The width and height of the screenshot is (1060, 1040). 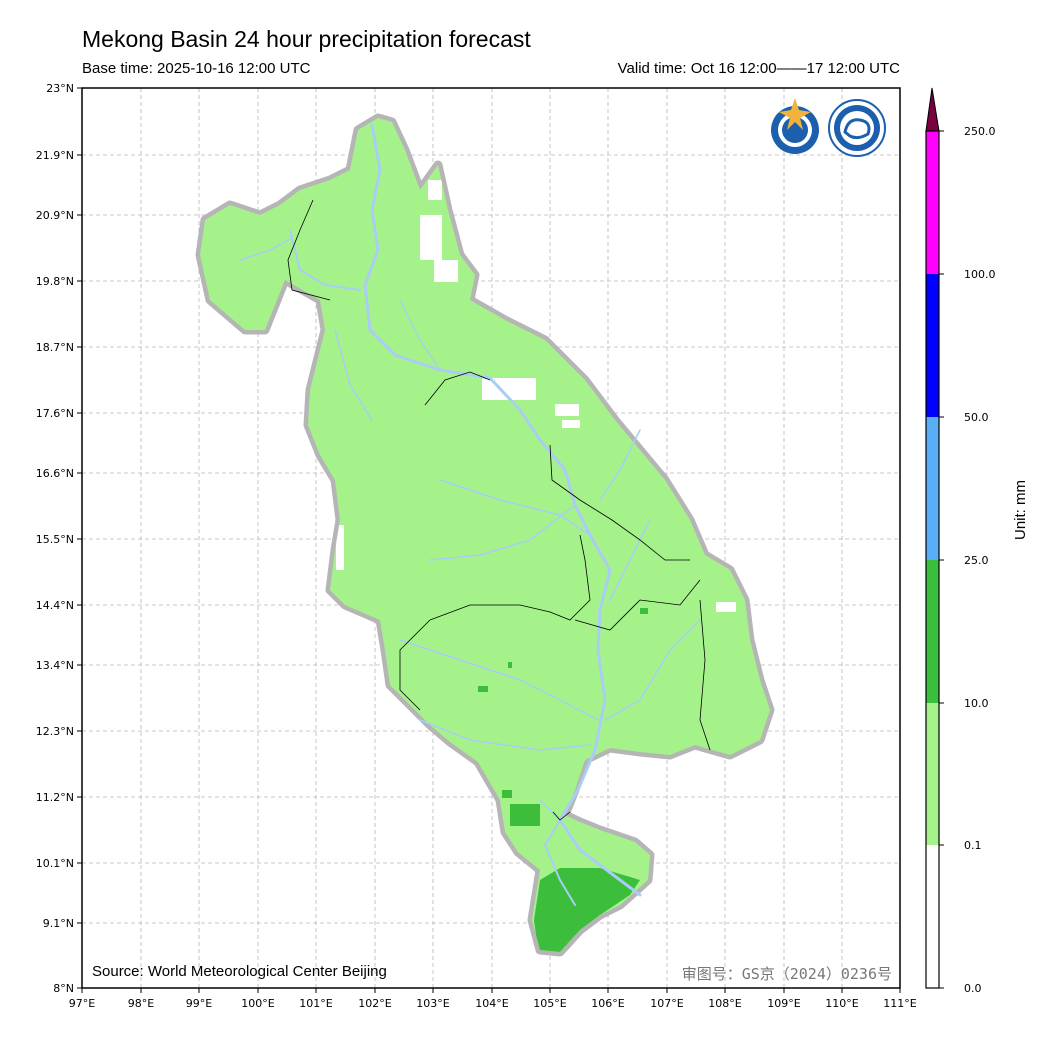 What do you see at coordinates (55, 215) in the screenshot?
I see `lat-tick-label: 20.9°N` at bounding box center [55, 215].